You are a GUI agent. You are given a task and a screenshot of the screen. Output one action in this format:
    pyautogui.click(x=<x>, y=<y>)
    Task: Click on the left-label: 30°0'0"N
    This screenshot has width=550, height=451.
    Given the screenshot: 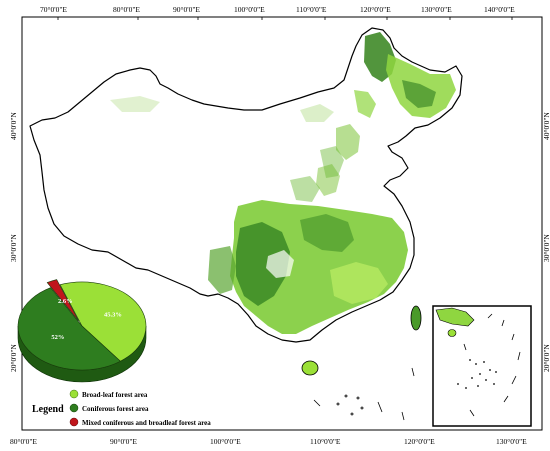 What is the action you would take?
    pyautogui.click(x=13, y=248)
    